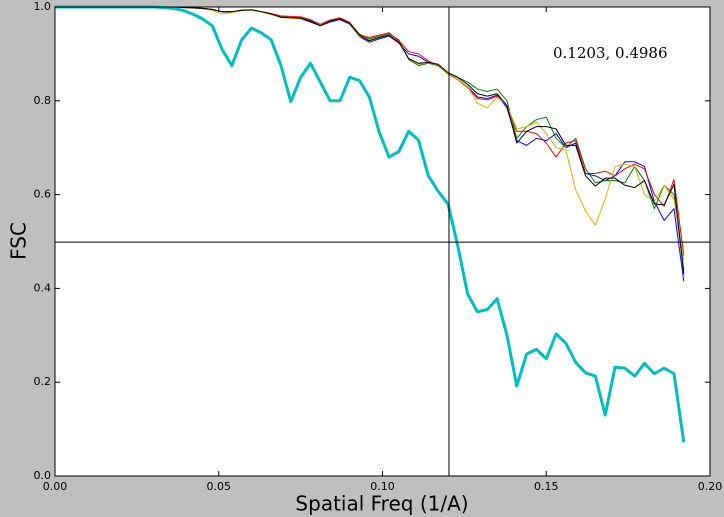 The image size is (724, 517). What do you see at coordinates (43, 287) in the screenshot?
I see `y-tick-label: 0.4` at bounding box center [43, 287].